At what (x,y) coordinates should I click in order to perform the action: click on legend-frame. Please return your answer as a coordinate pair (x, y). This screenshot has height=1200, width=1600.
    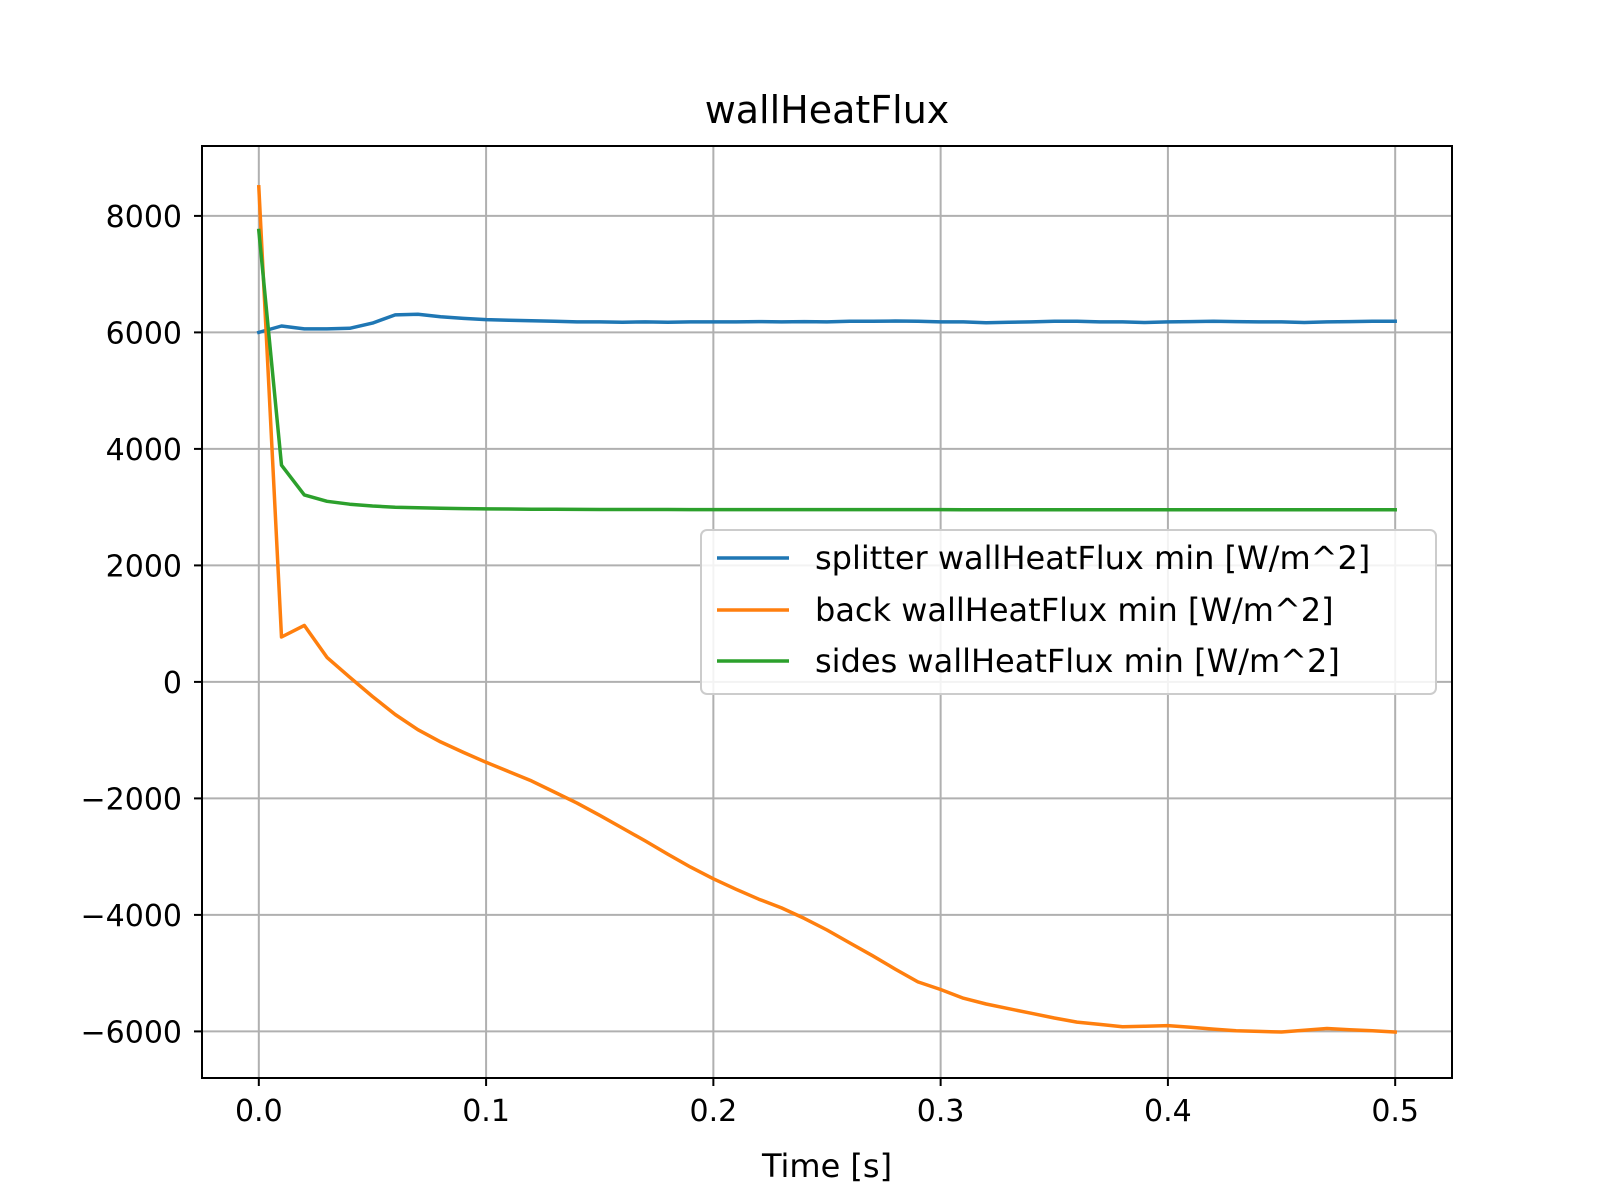
    Looking at the image, I should click on (1068, 612).